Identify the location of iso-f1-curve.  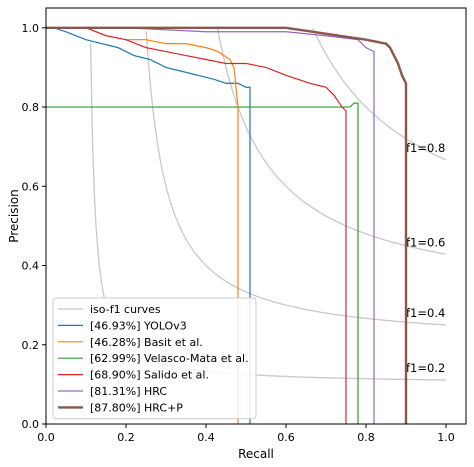
(379, 94).